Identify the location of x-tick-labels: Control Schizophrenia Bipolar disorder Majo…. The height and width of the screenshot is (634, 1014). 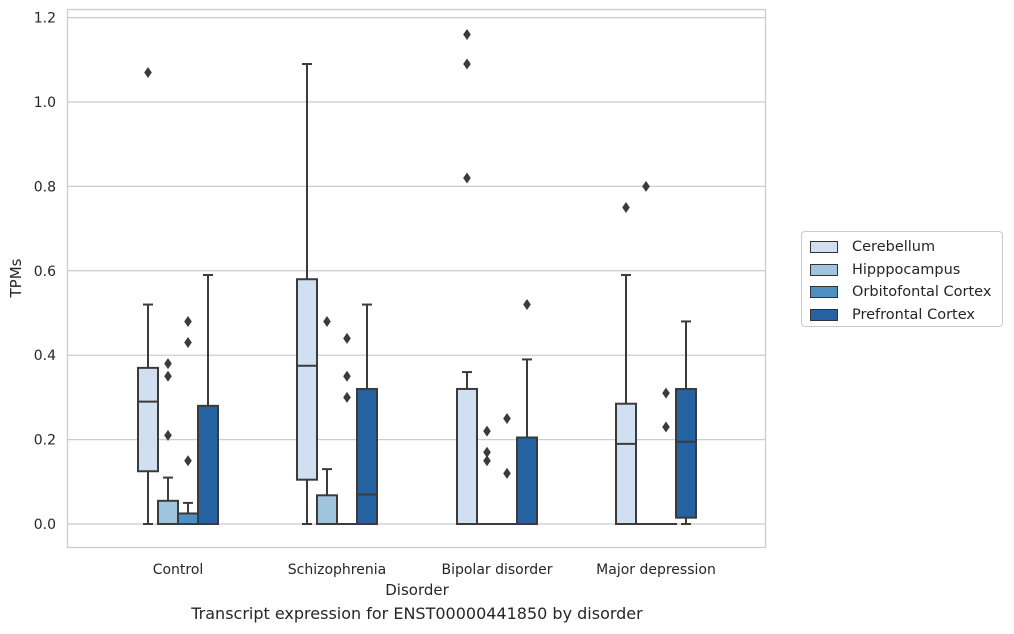
(434, 570).